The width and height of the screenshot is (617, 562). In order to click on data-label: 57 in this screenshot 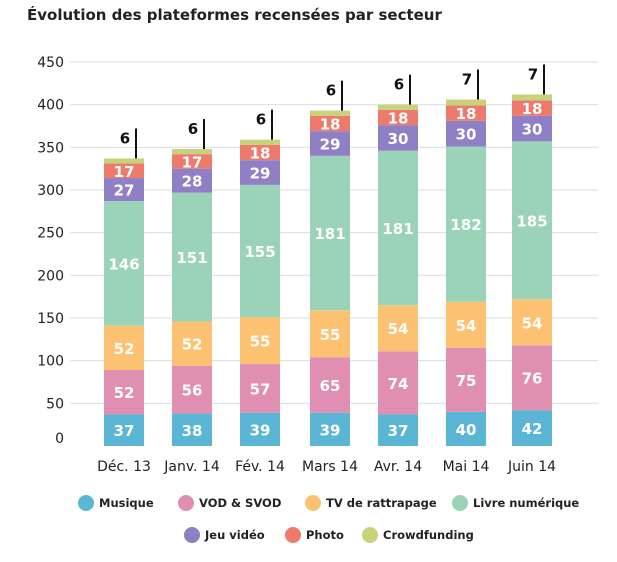, I will do `click(260, 389)`.